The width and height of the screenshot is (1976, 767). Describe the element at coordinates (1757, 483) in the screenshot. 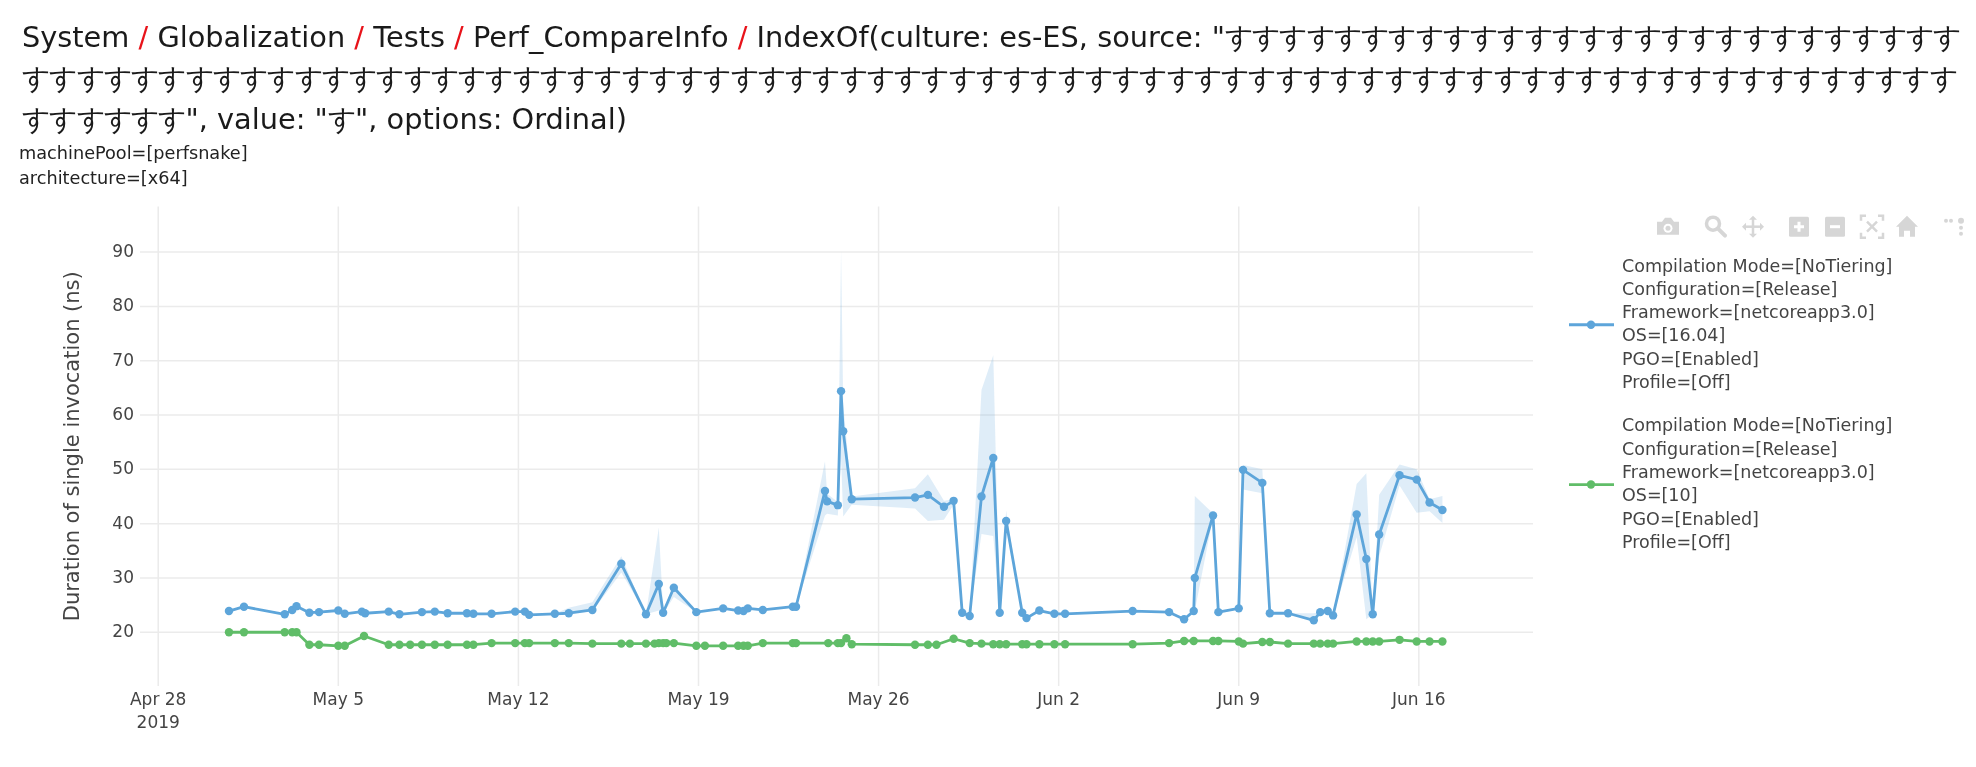

I see `legend-label: Compilation Mode=[NoTiering] Configuration=[Release] Framework=[netcoreapp3.0] OS=[10] PGO=[Enabled] Profile=[Off]` at that location.